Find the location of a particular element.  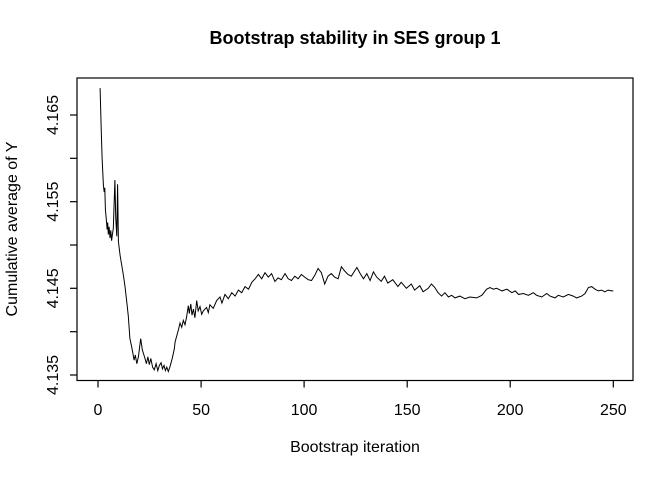

y-tick-label: 4.135 is located at coordinates (53, 375).